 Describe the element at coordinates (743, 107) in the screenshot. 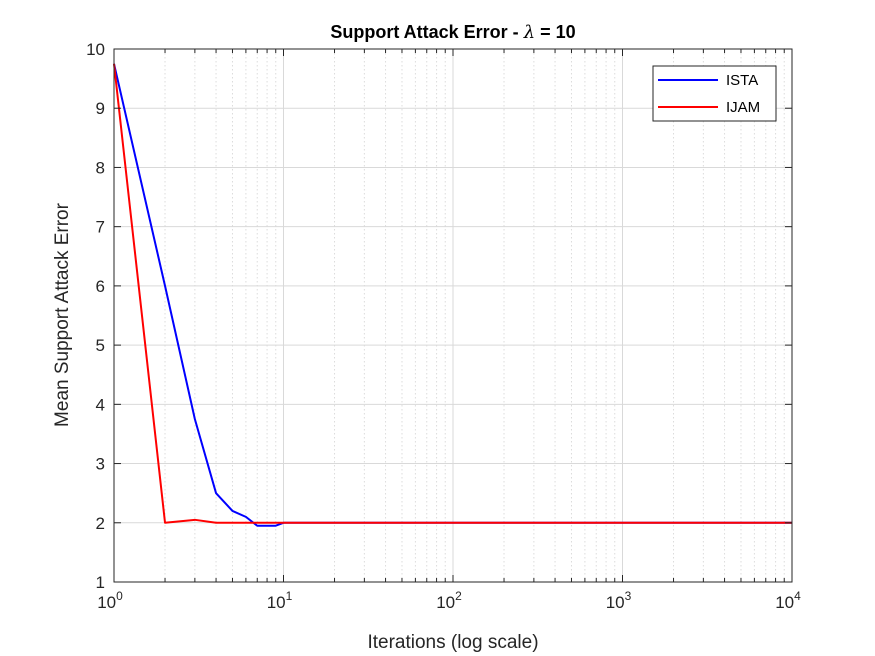

I see `legend-label-ijam: IJAM` at that location.